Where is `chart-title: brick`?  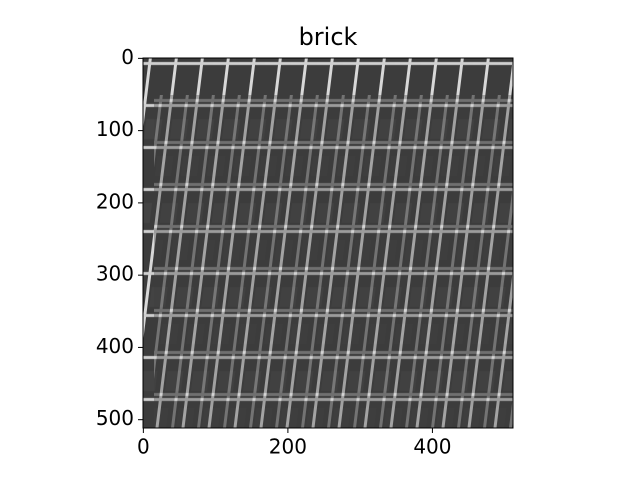
chart-title: brick is located at coordinates (328, 37).